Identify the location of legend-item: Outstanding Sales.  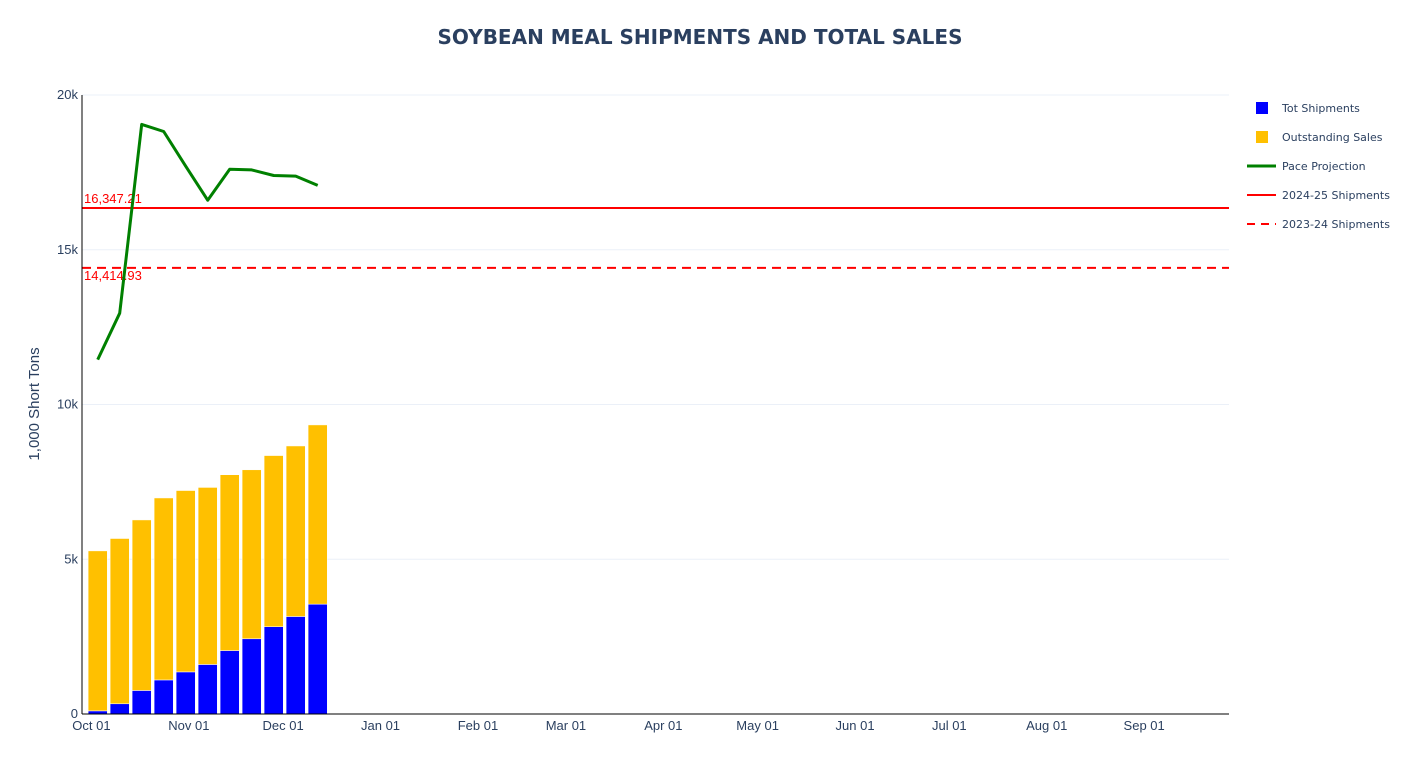
(1319, 137).